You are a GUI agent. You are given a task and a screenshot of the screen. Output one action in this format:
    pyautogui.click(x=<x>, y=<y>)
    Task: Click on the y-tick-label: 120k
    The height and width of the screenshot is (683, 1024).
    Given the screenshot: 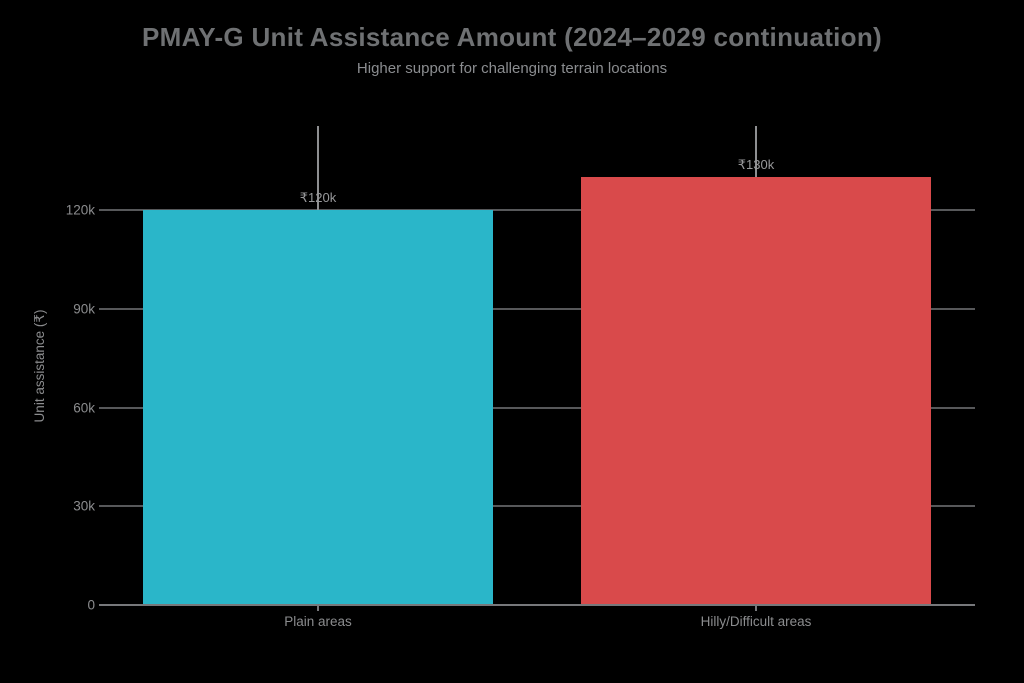 What is the action you would take?
    pyautogui.click(x=80, y=210)
    